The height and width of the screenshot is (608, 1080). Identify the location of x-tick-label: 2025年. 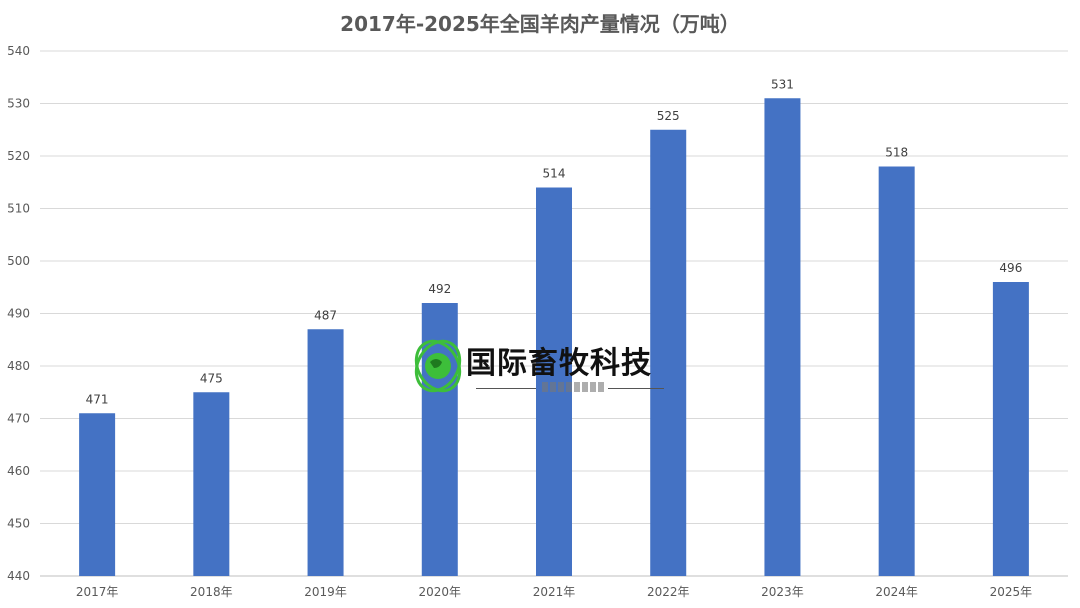
(1011, 592).